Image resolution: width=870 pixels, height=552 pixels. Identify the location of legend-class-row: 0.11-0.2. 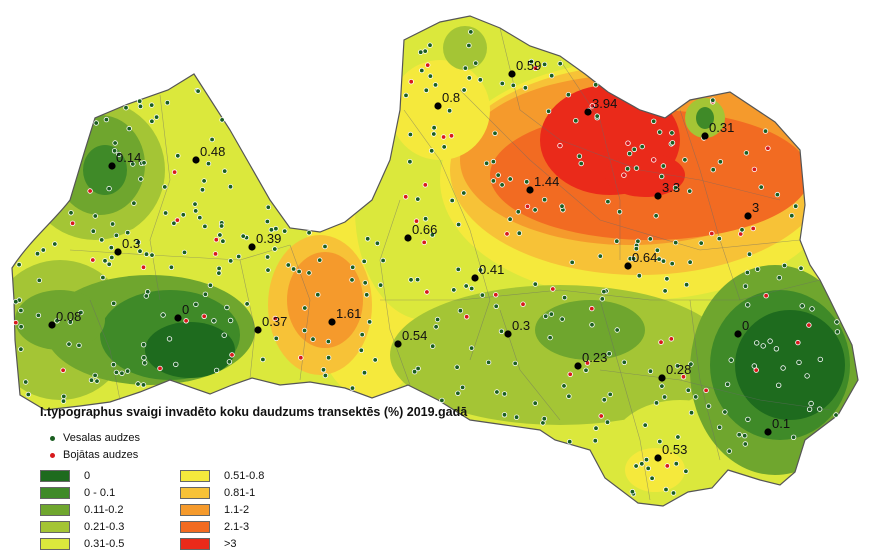
(82, 510).